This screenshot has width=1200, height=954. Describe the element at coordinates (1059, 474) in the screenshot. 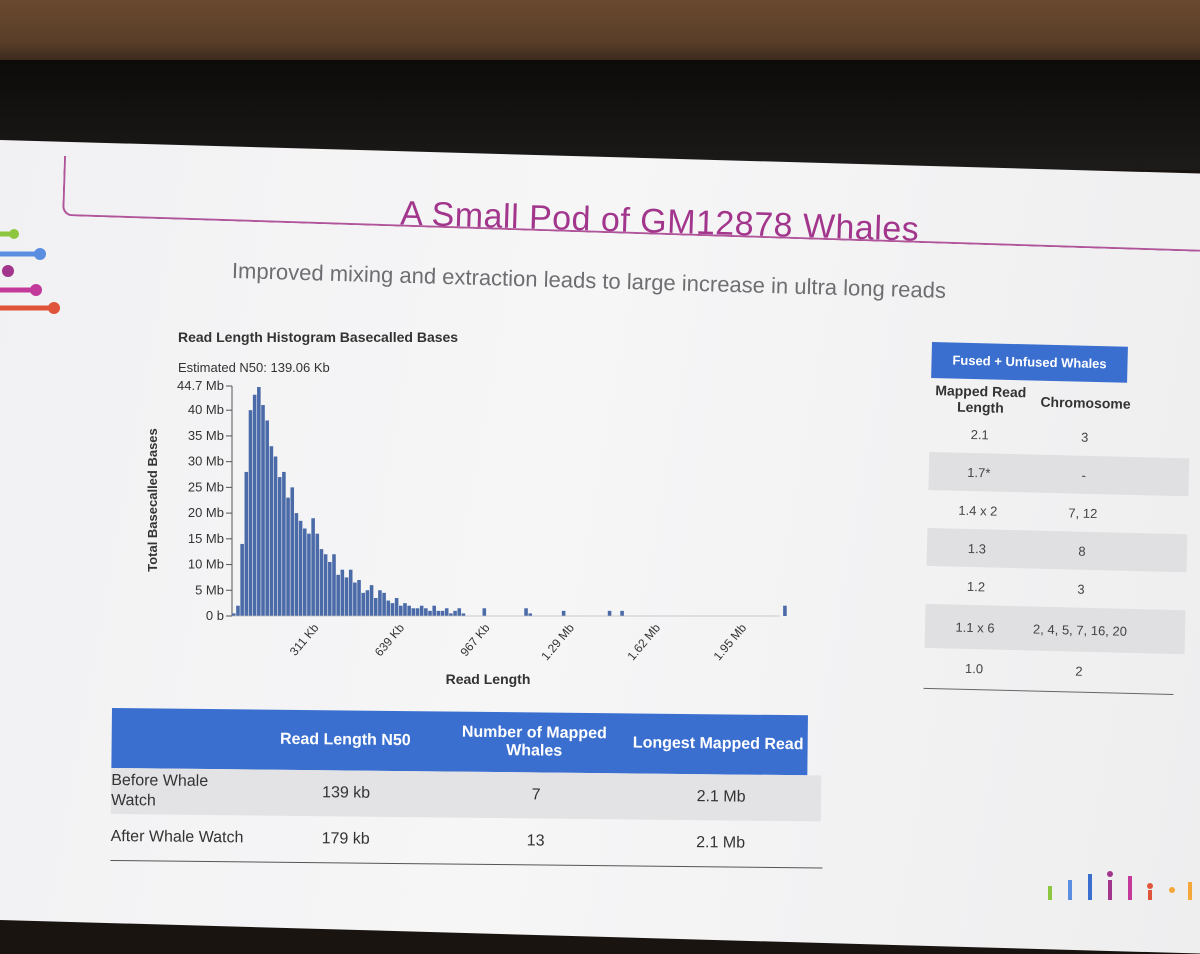

I see `table-row: 1.7* -` at that location.